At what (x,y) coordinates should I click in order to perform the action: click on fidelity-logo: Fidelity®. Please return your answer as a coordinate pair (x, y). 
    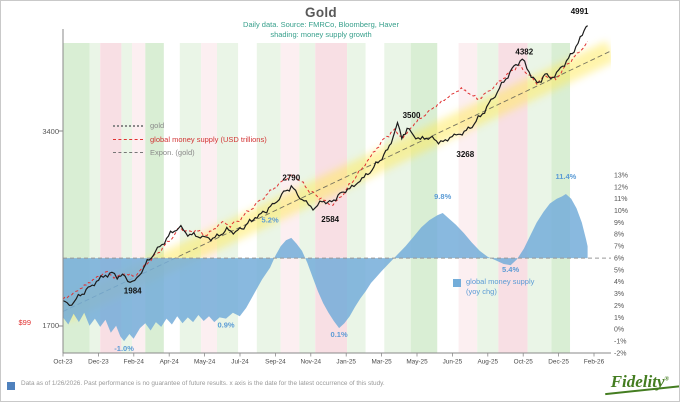
    Looking at the image, I should click on (641, 383).